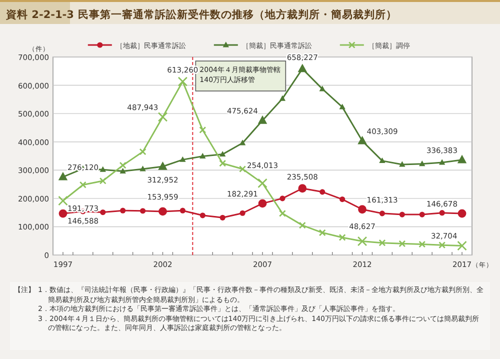 This screenshot has width=500, height=359. Describe the element at coordinates (237, 14) in the screenshot. I see `chart-title: 民事第一審通常訴訟新受件数の推移（地方裁判所・簡易裁判所）` at that location.